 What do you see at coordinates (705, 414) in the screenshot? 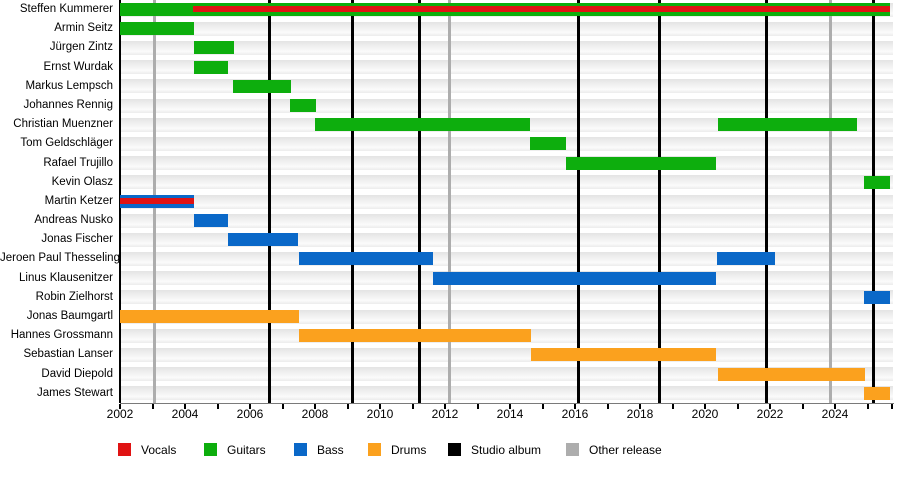
I see `axis-tick-label: 2020` at bounding box center [705, 414].